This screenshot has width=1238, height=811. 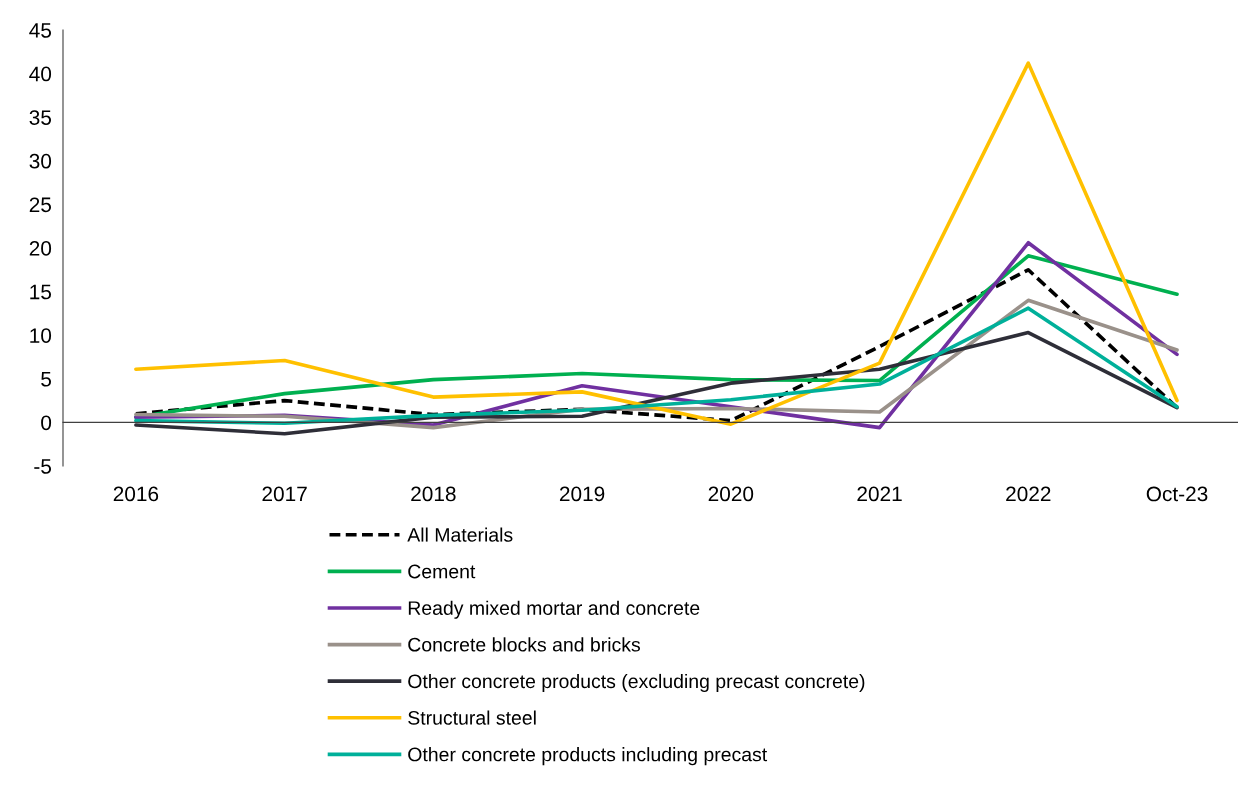 I want to click on legend-label: Other concrete products including precast, so click(x=588, y=756).